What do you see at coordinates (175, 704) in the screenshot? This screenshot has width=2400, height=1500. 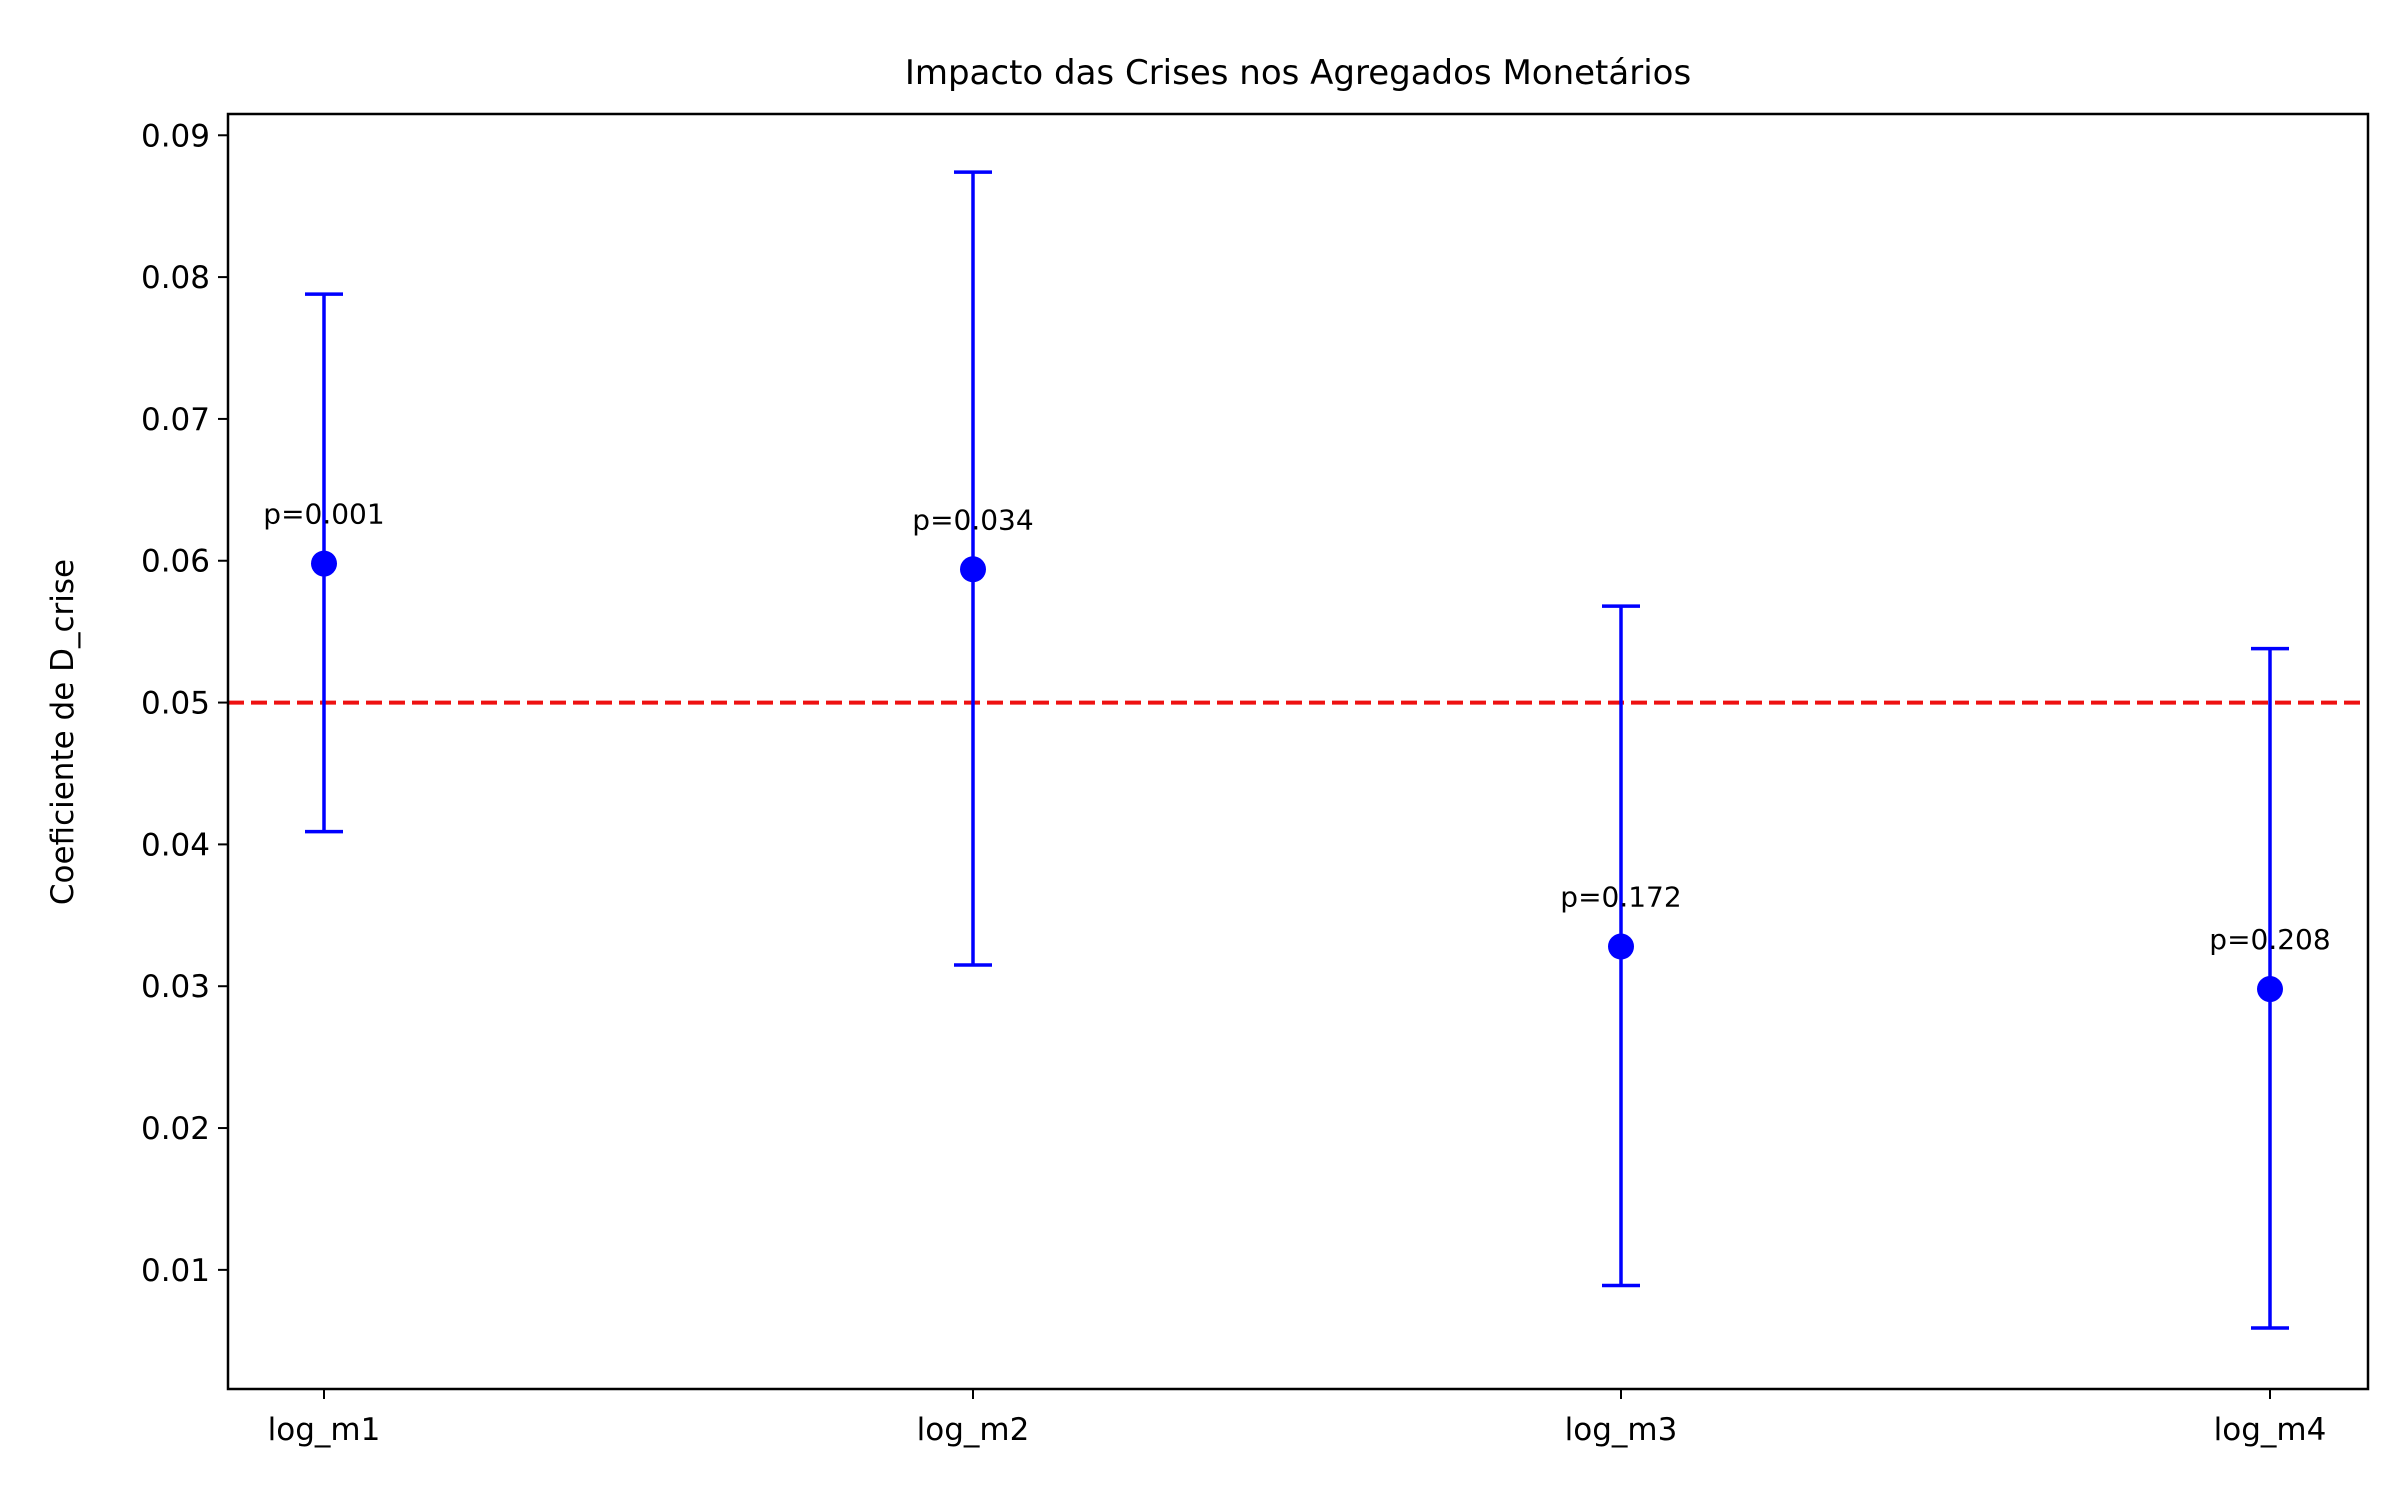 I see `y-tick-label-4: 0.05` at bounding box center [175, 704].